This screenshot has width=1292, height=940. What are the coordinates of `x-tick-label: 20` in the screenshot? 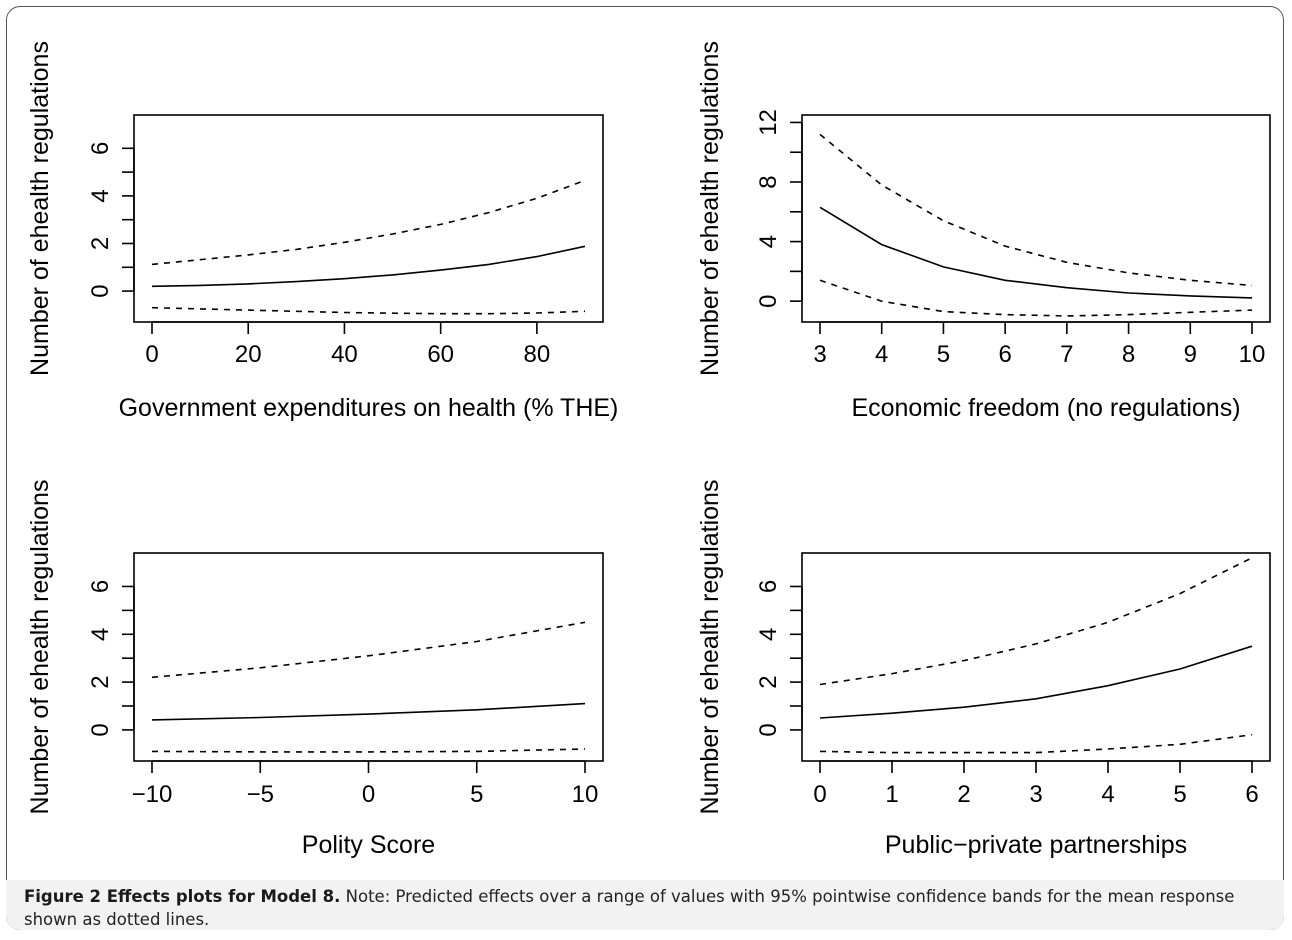 It's located at (248, 354).